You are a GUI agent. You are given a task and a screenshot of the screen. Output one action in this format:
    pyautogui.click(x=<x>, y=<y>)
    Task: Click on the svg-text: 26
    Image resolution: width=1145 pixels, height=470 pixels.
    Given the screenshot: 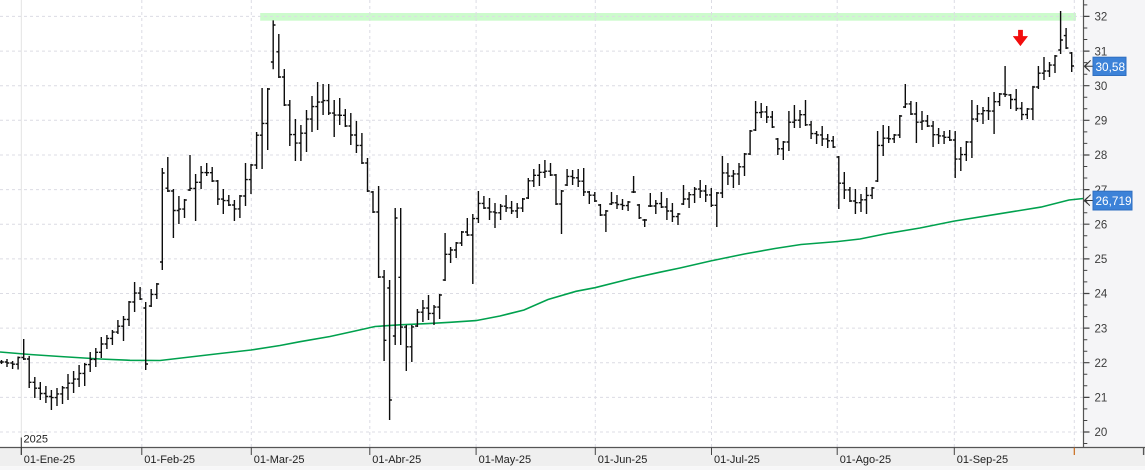 What is the action you would take?
    pyautogui.click(x=1101, y=225)
    